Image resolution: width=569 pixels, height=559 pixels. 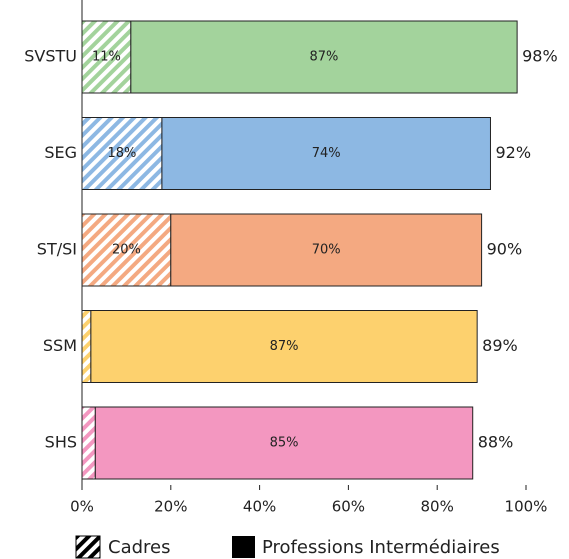 I want to click on y-tick-label: SVSTU, so click(x=50, y=56).